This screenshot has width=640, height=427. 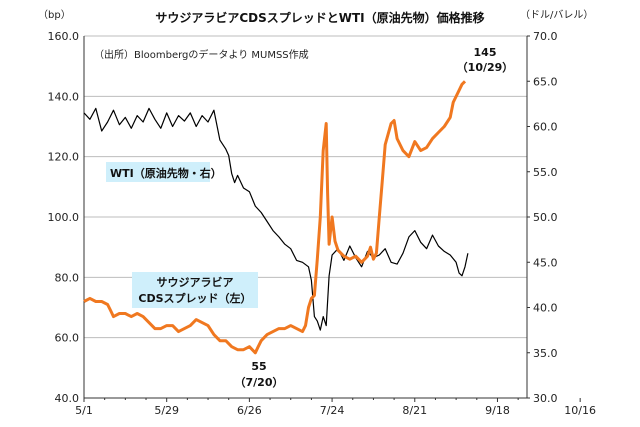 What do you see at coordinates (319, 17) in the screenshot?
I see `chart-title: サウジアラビアCDSスプレッドとWTI（原油先物）価格推移` at bounding box center [319, 17].